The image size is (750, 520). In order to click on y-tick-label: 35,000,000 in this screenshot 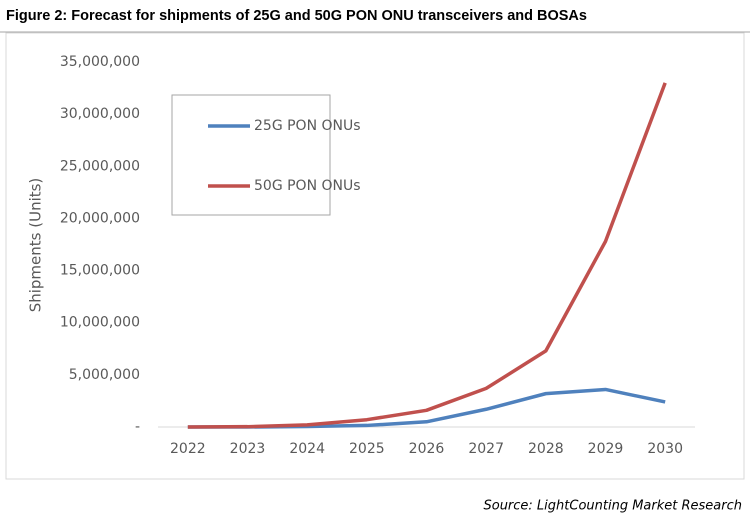, I will do `click(100, 62)`.